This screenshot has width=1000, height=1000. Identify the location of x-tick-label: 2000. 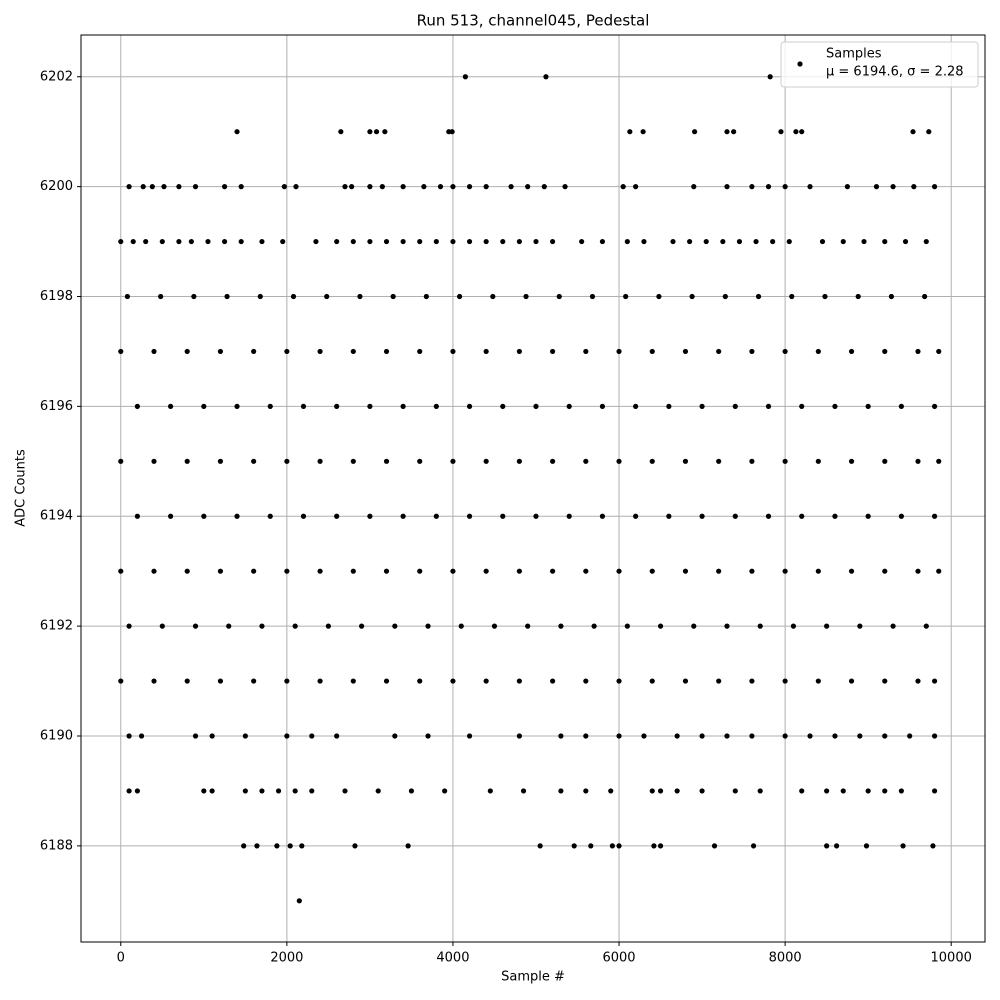
(286, 958).